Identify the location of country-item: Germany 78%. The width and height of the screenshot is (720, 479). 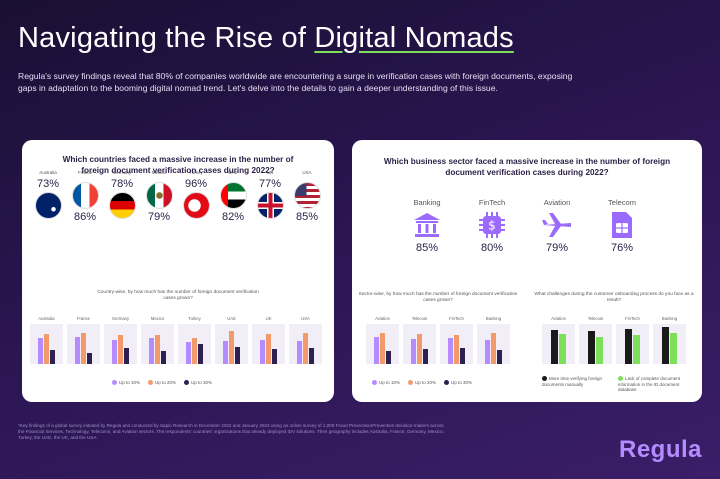
(122, 195).